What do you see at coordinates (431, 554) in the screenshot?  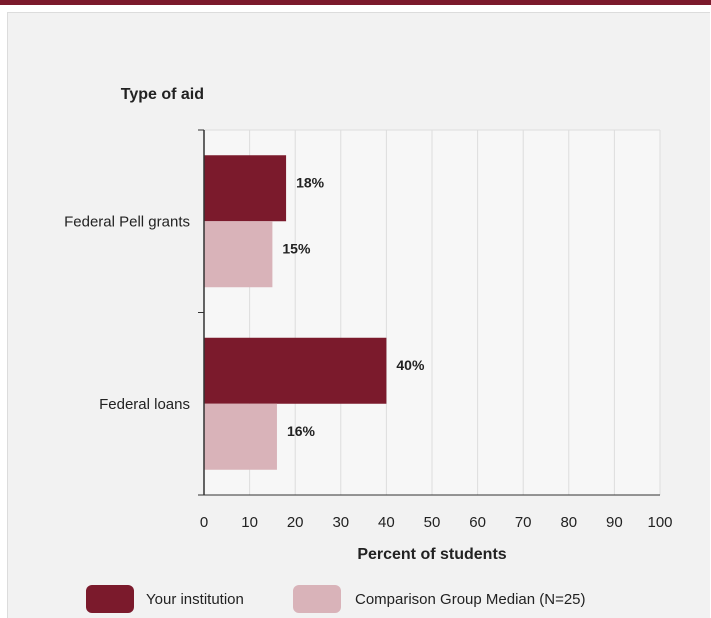 I see `x-axis-title: Percent of students` at bounding box center [431, 554].